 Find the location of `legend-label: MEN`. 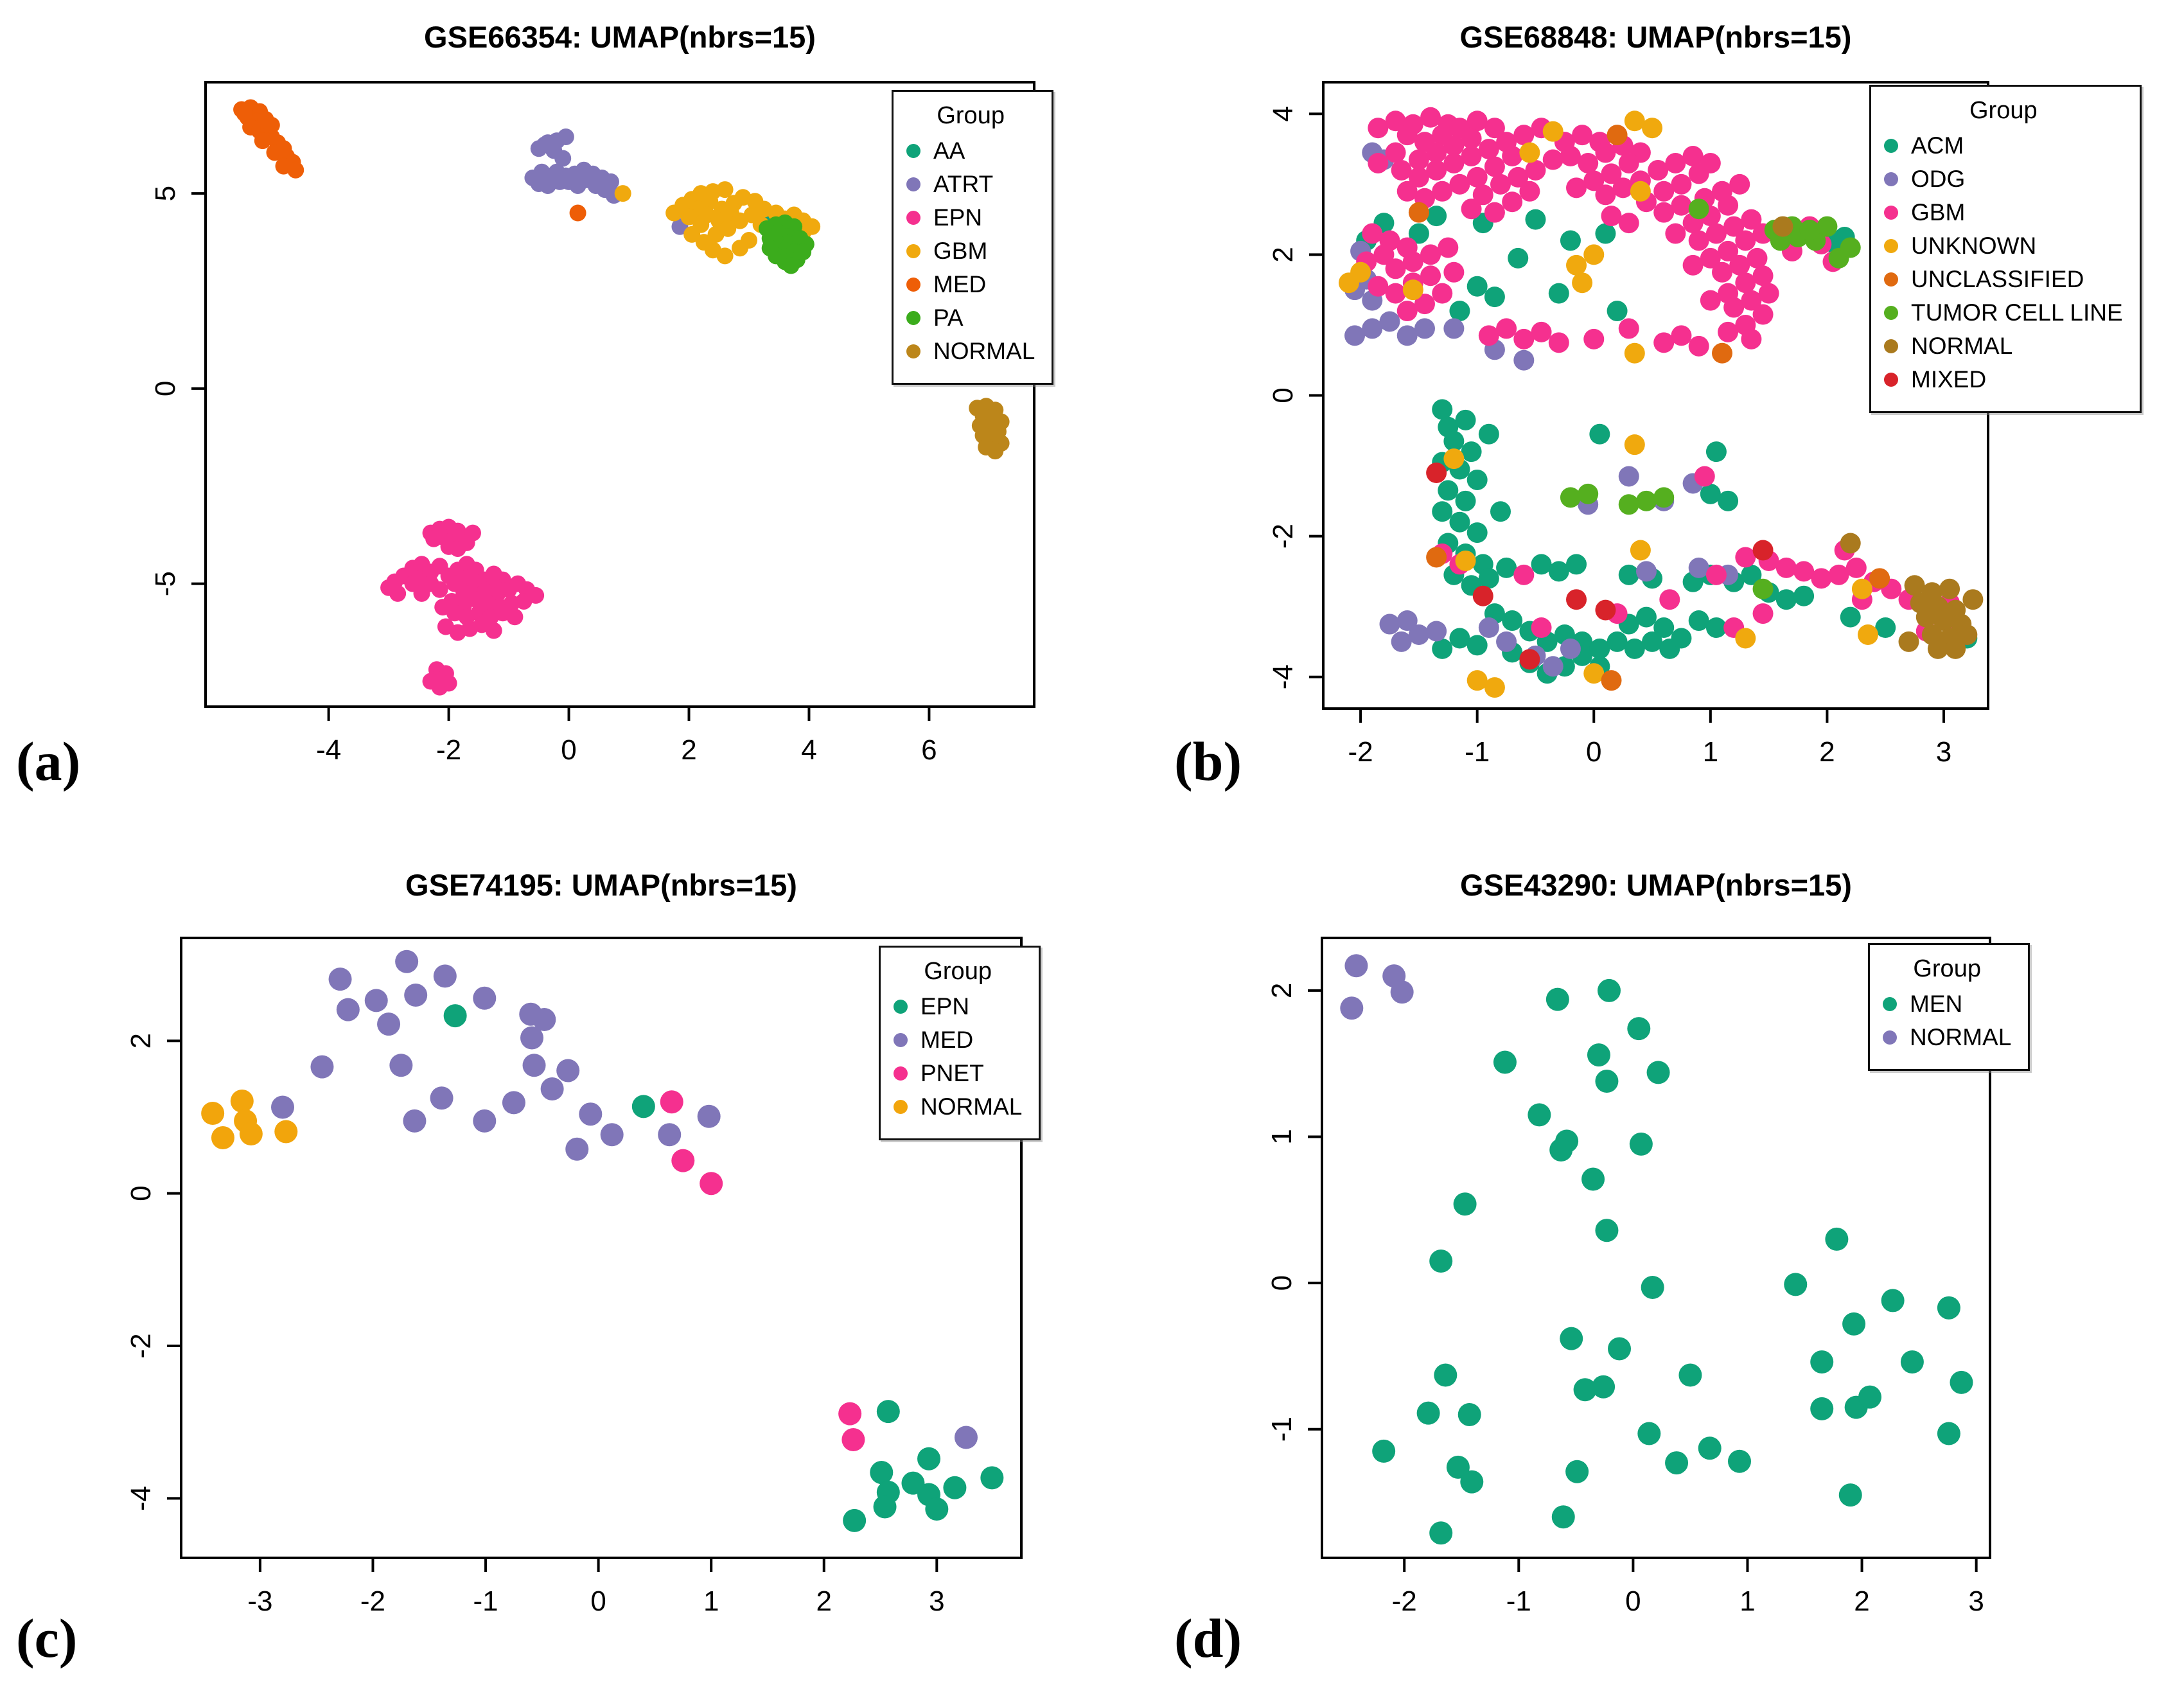

legend-label: MEN is located at coordinates (1936, 1004).